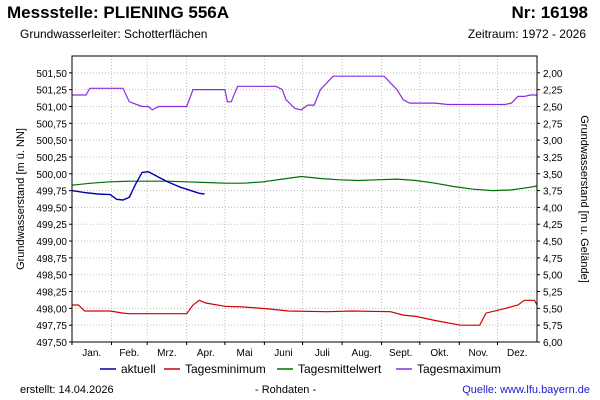 This screenshot has height=400, width=600. I want to click on y-tick-label: 497,50, so click(51, 343).